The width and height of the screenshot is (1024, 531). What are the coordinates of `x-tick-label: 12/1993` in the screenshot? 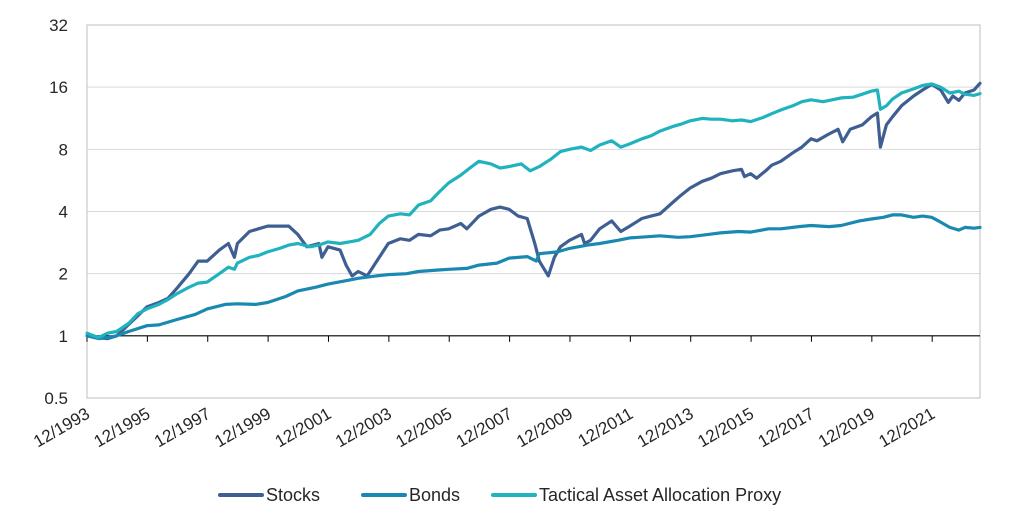 It's located at (61, 427).